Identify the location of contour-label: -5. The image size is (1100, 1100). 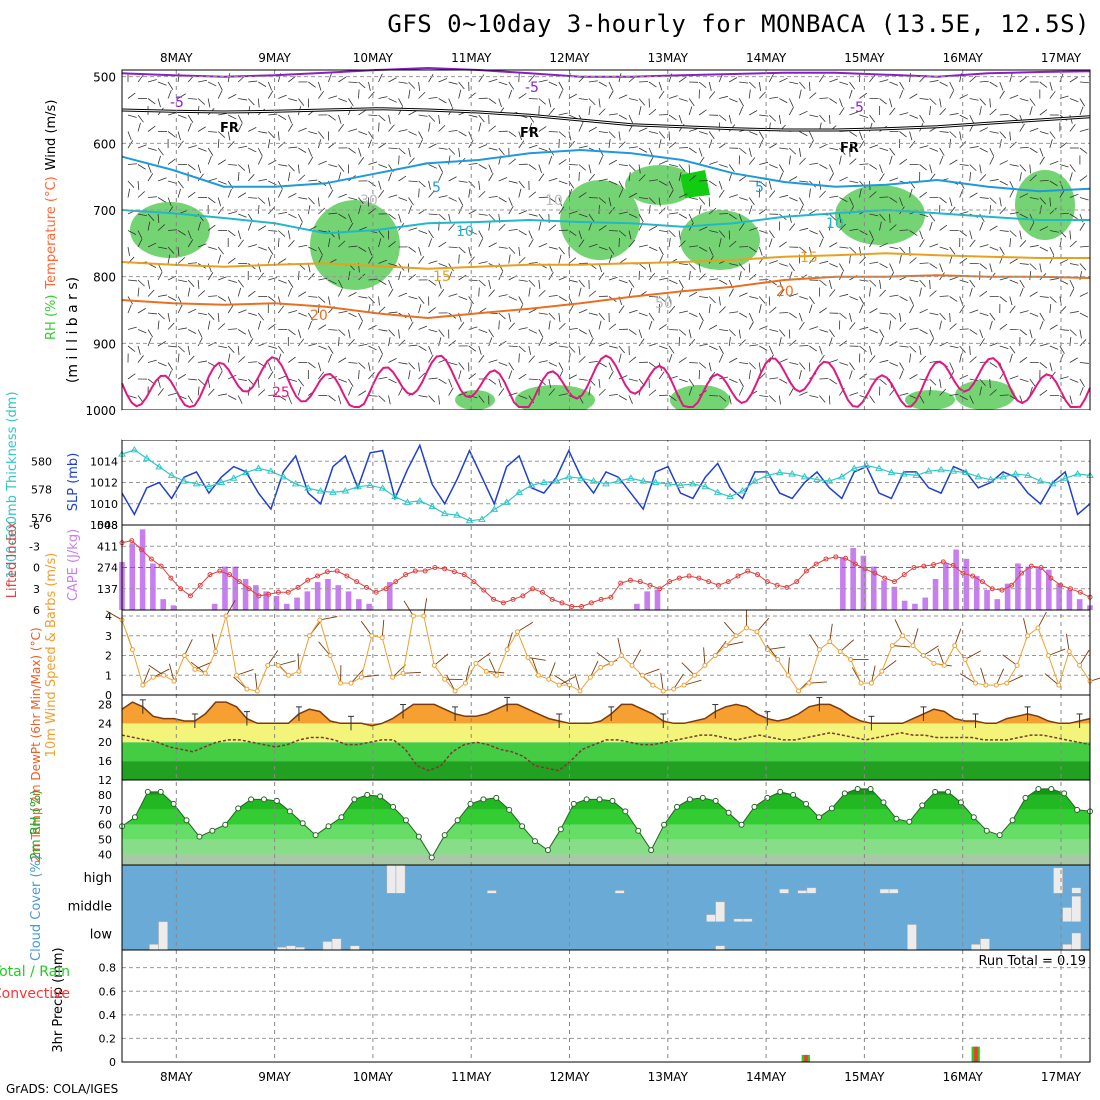
(177, 103).